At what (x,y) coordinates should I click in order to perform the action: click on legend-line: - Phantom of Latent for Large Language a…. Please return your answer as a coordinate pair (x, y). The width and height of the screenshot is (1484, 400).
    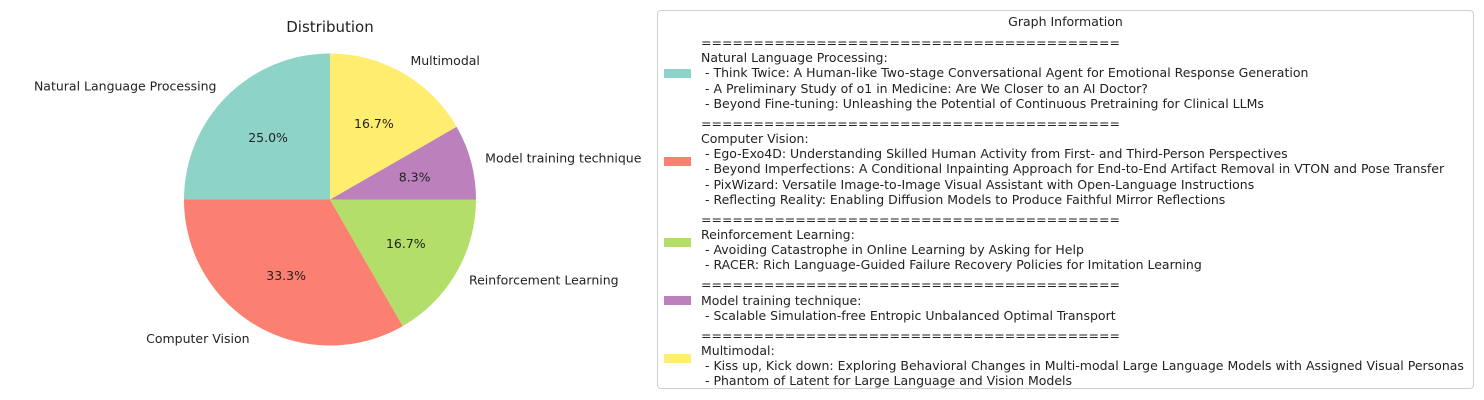
    Looking at the image, I should click on (887, 381).